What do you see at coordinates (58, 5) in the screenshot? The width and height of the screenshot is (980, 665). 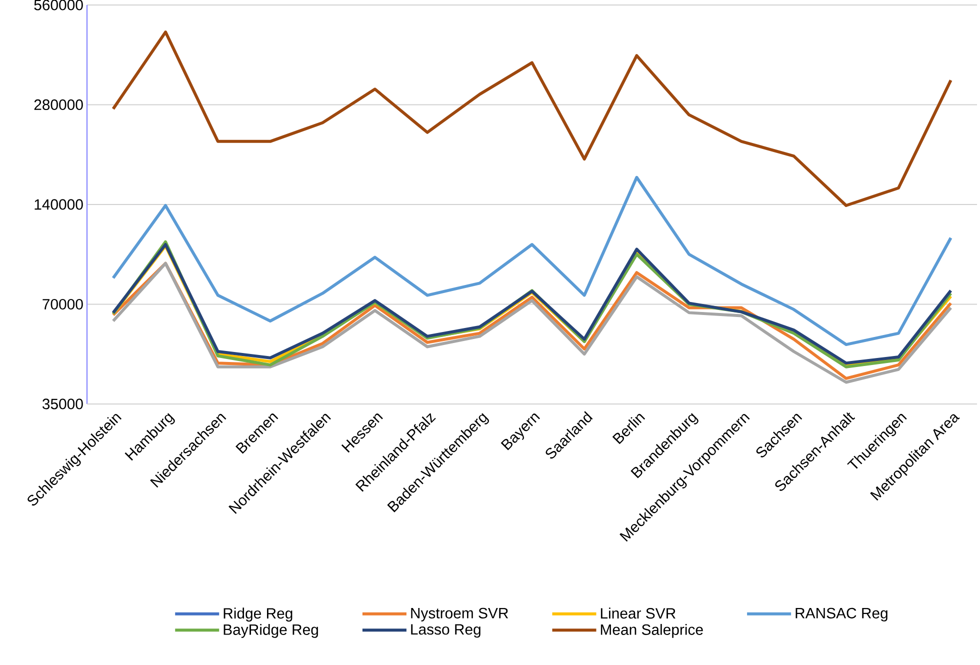 I see `y-tick-label: 560000` at bounding box center [58, 5].